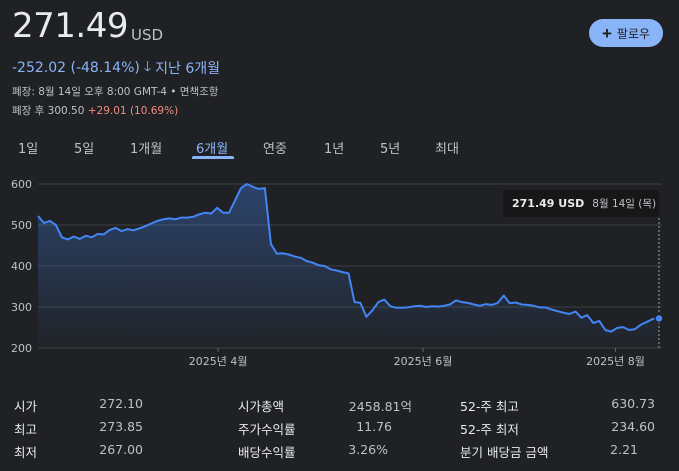  Describe the element at coordinates (188, 69) in the screenshot. I see `period-label: 지난 6개월` at that location.